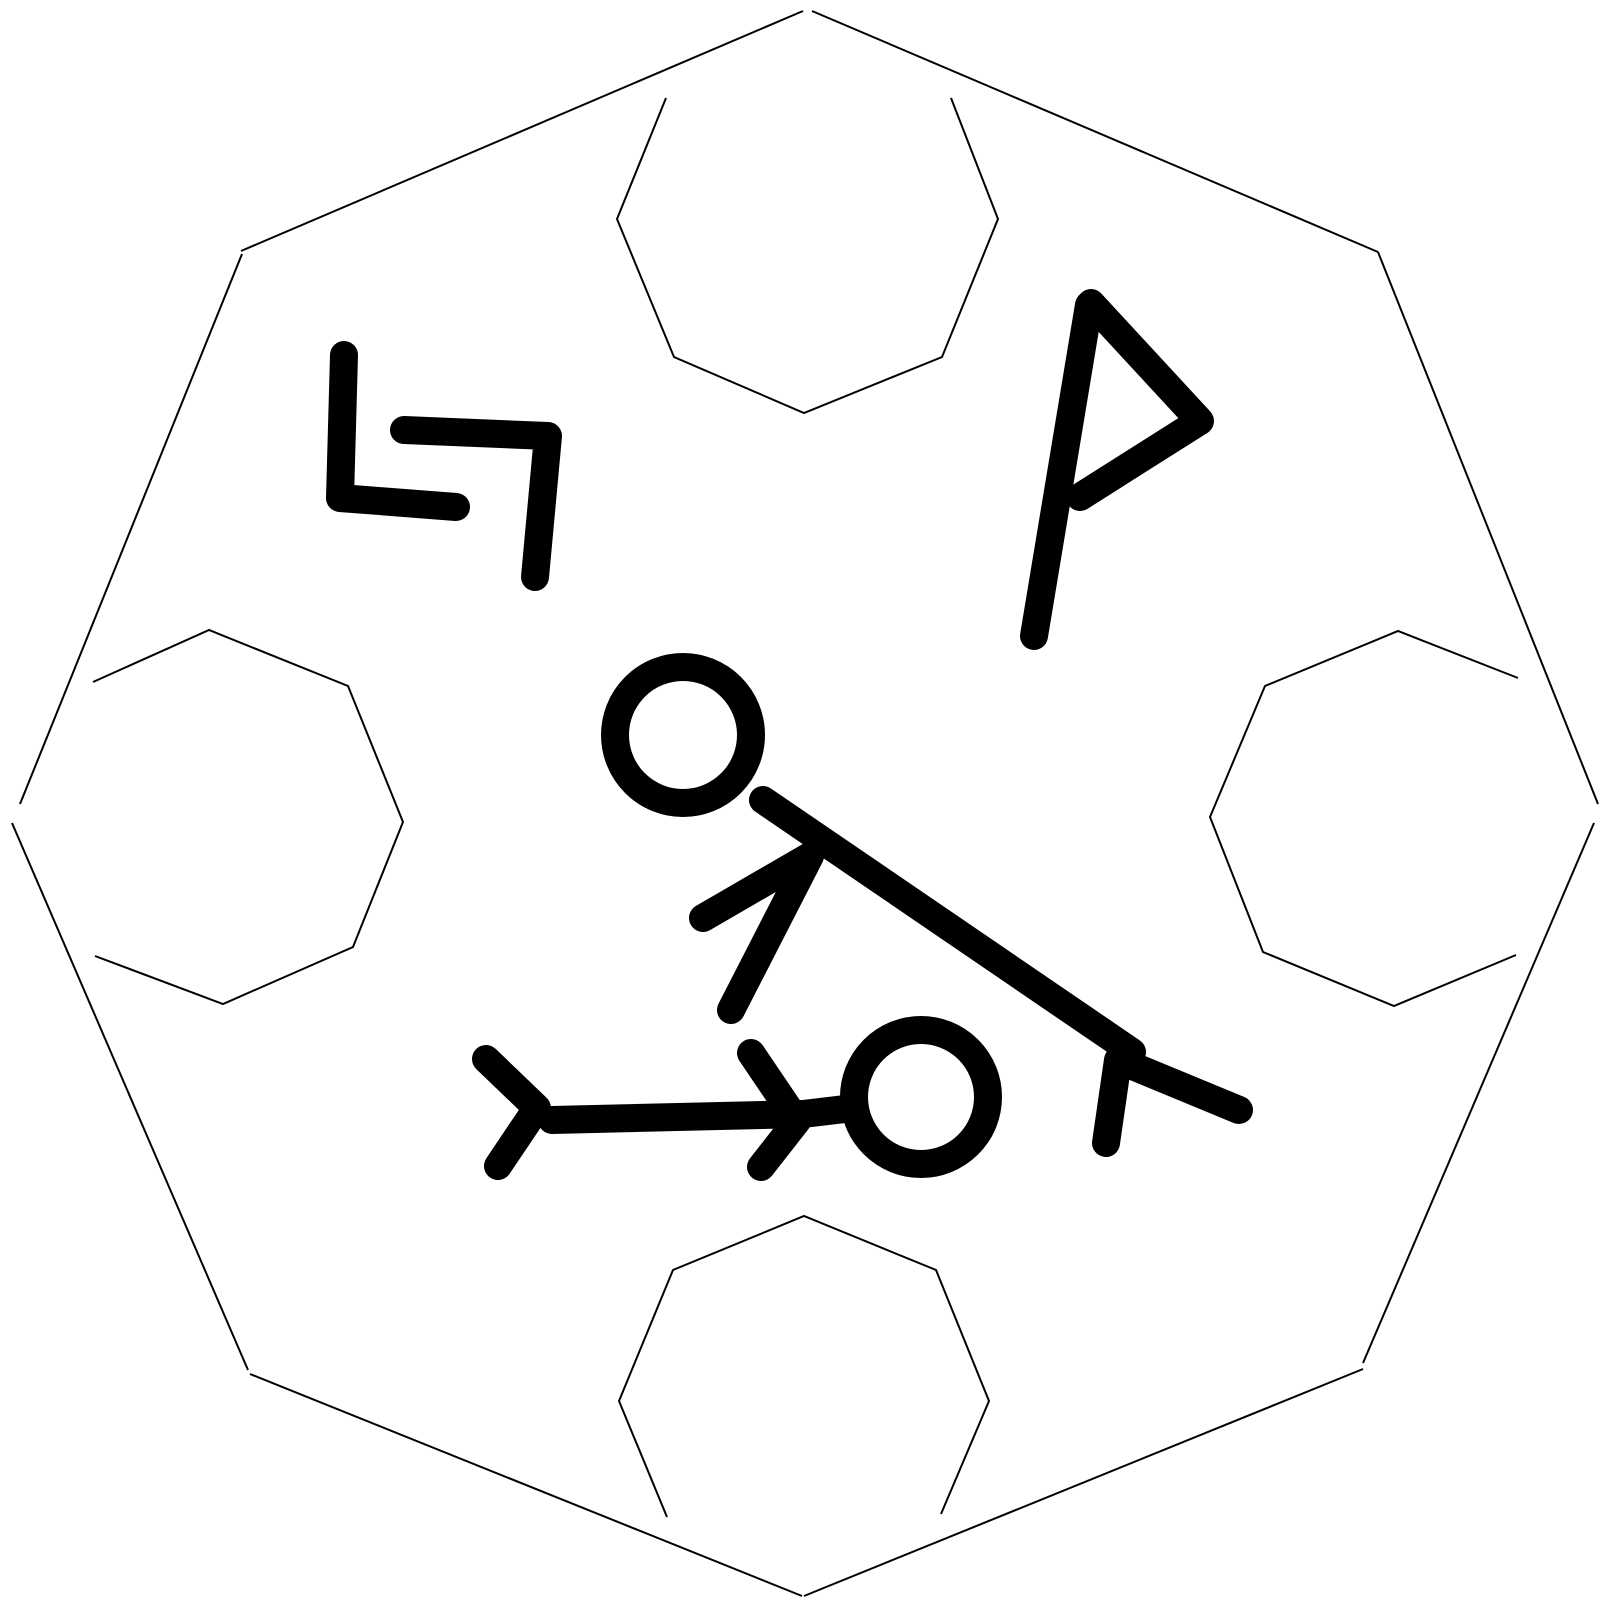  I want to click on octagon-left, so click(248, 817).